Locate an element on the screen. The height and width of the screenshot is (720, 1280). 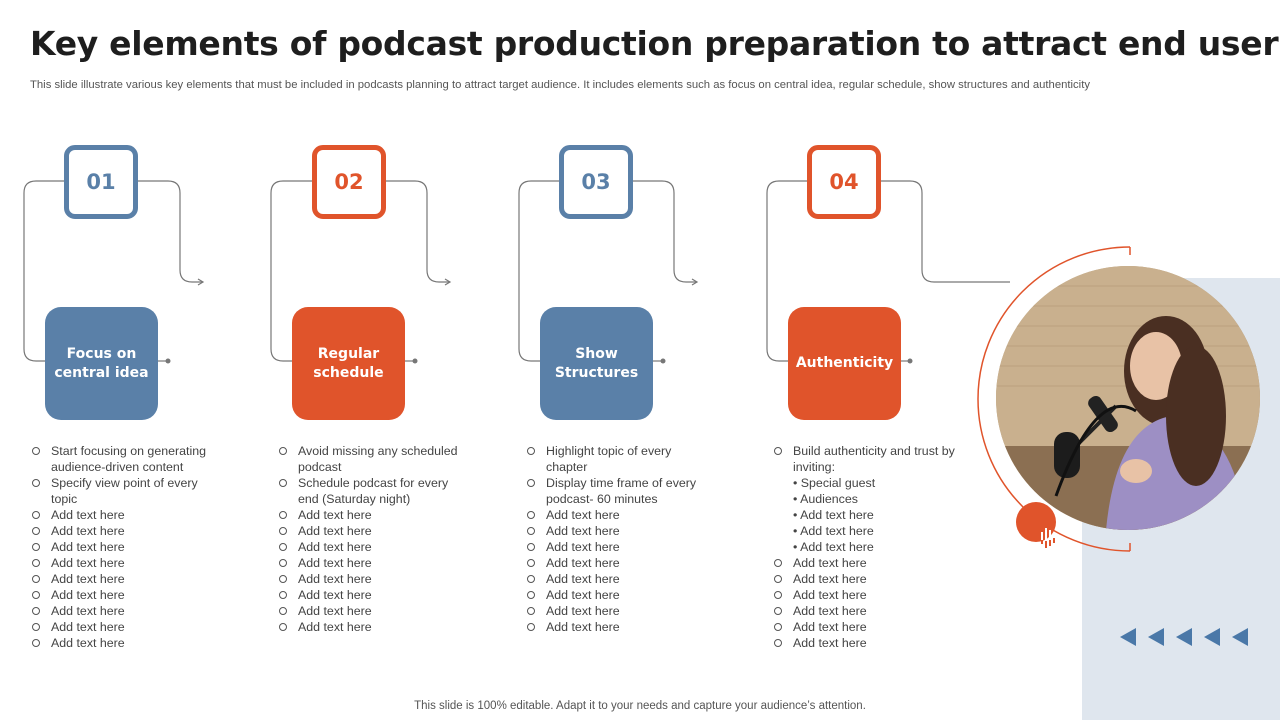
podcaster-illustration is located at coordinates (1128, 398).